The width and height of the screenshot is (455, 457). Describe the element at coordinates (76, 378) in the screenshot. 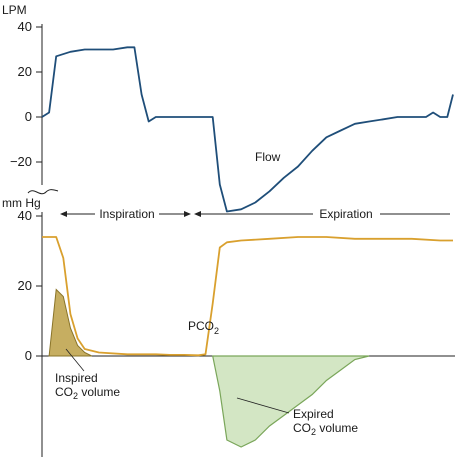

I see `inspired-label-line1: Inspired` at that location.